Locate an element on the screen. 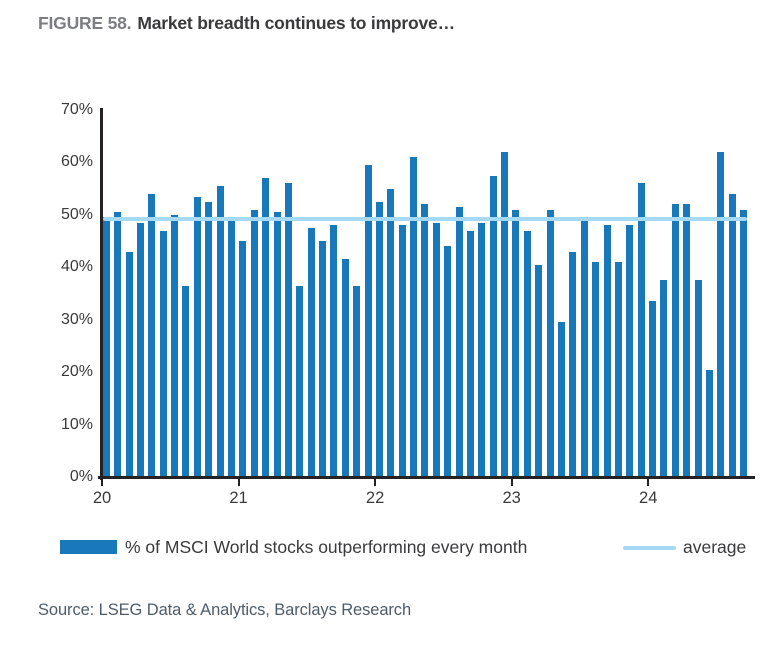 Image resolution: width=780 pixels, height=645 pixels. y-tick-label: 50% is located at coordinates (76, 214).